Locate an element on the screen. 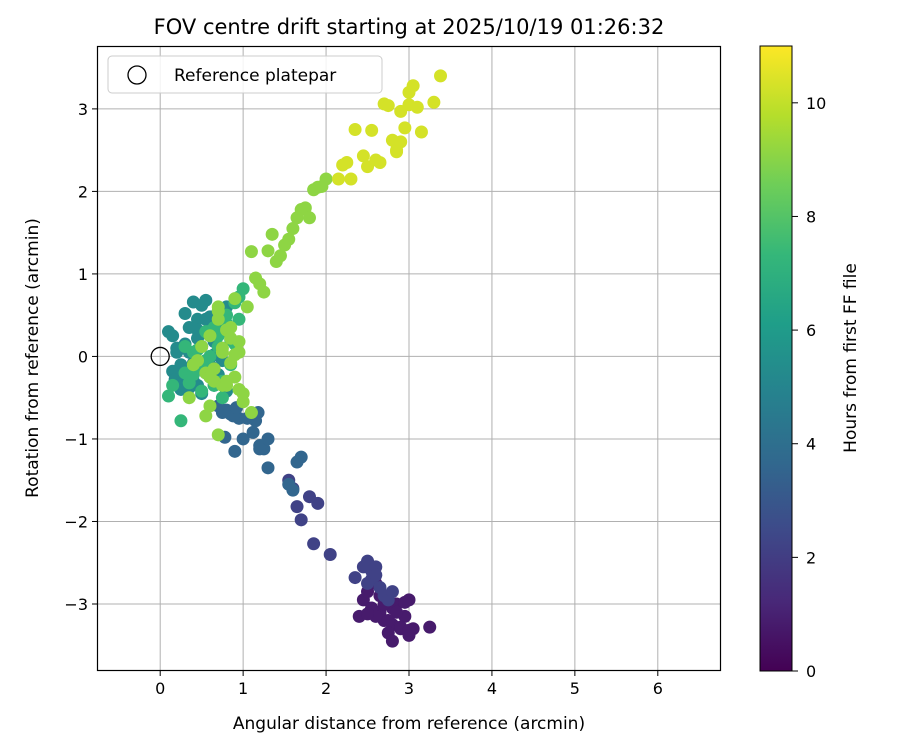 The image size is (900, 750). y-tick-label: 0 is located at coordinates (83, 356).